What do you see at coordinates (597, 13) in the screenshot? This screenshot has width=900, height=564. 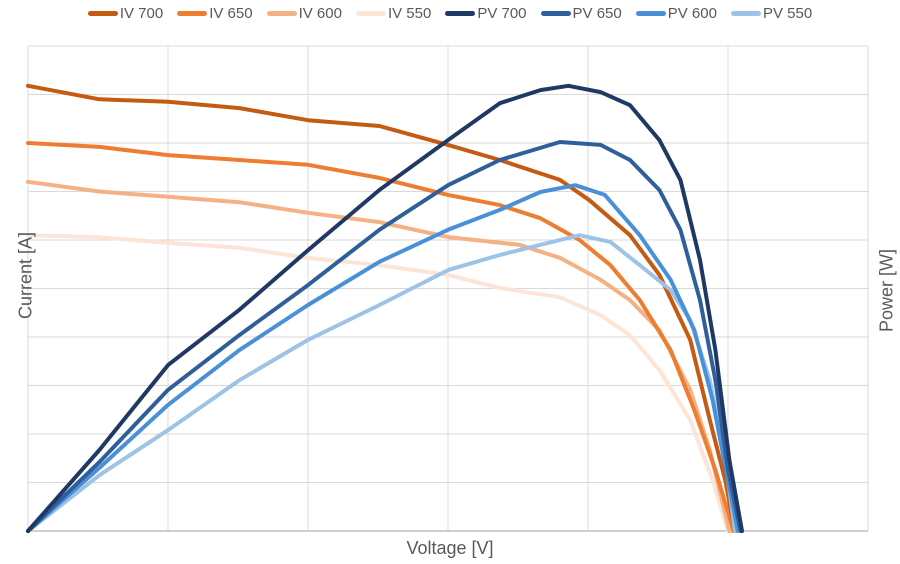 I see `legend-label: PV 650` at bounding box center [597, 13].